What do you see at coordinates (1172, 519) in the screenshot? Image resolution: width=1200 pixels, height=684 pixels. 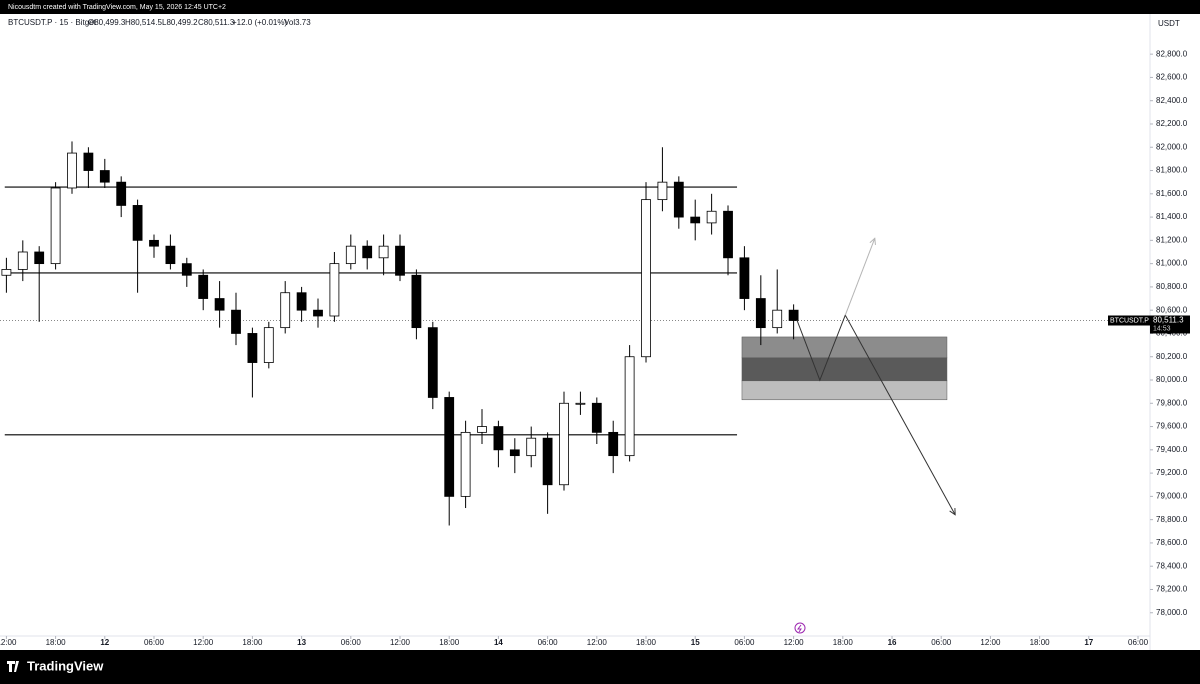 I see `y-tick-label: 78,800.0` at bounding box center [1172, 519].